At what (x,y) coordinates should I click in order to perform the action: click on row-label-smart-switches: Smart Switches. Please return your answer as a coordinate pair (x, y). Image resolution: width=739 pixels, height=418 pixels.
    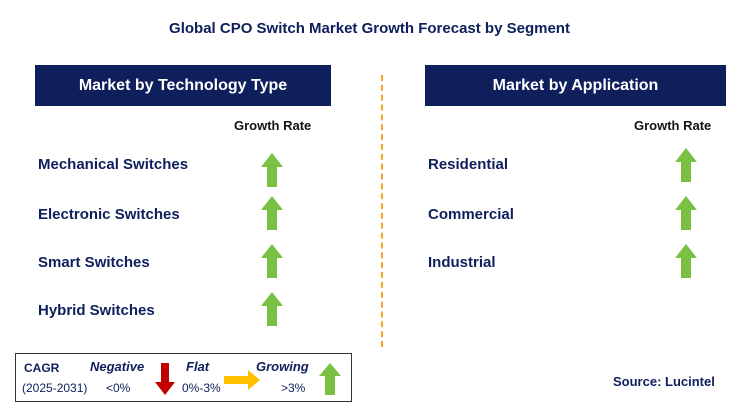
    Looking at the image, I should click on (94, 262).